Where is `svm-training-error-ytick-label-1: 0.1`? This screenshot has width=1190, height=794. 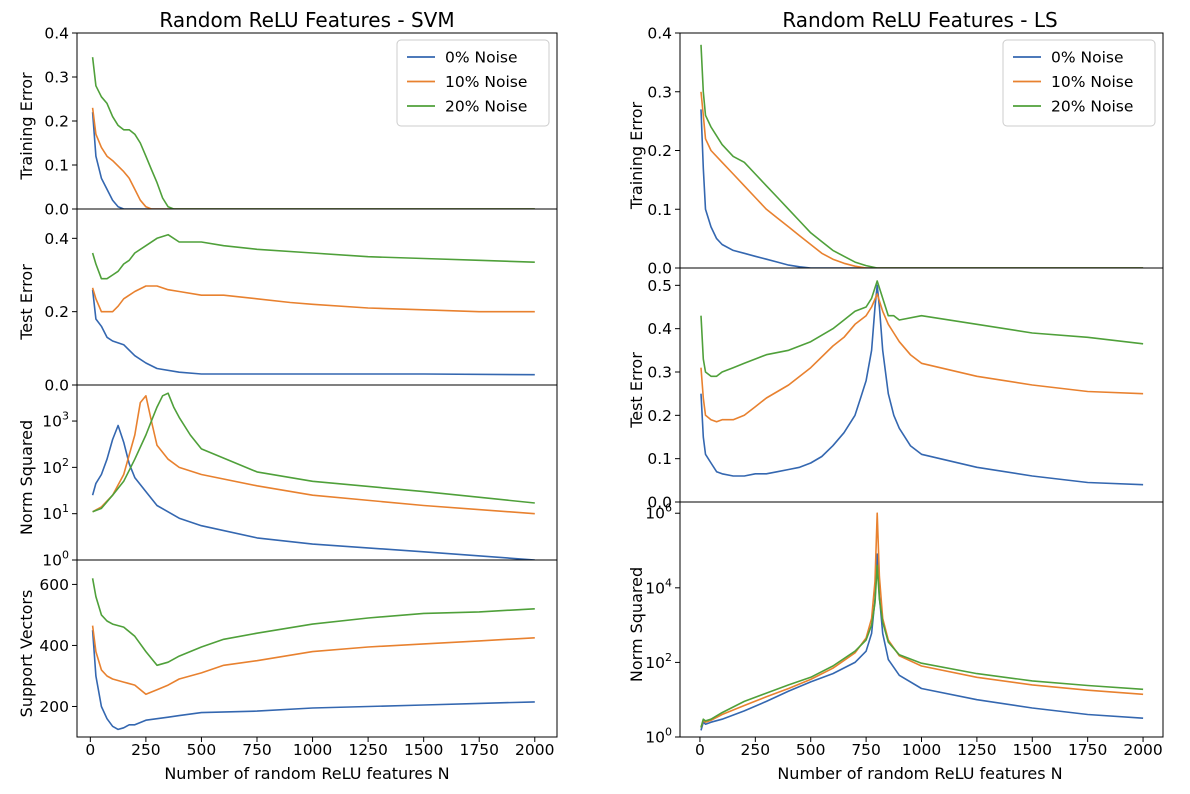
svm-training-error-ytick-label-1: 0.1 is located at coordinates (56, 166).